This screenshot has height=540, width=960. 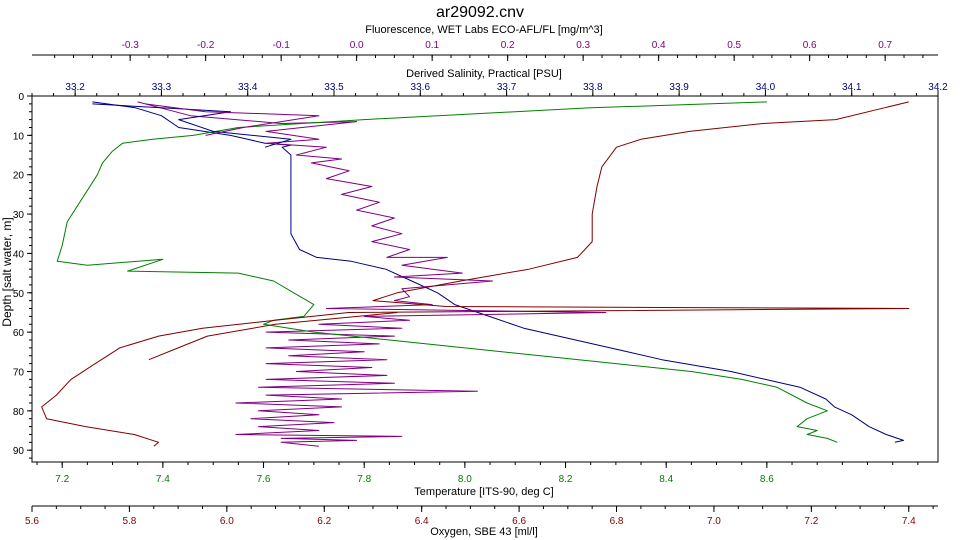 What do you see at coordinates (617, 521) in the screenshot?
I see `oxygen-tick-label: 6.8` at bounding box center [617, 521].